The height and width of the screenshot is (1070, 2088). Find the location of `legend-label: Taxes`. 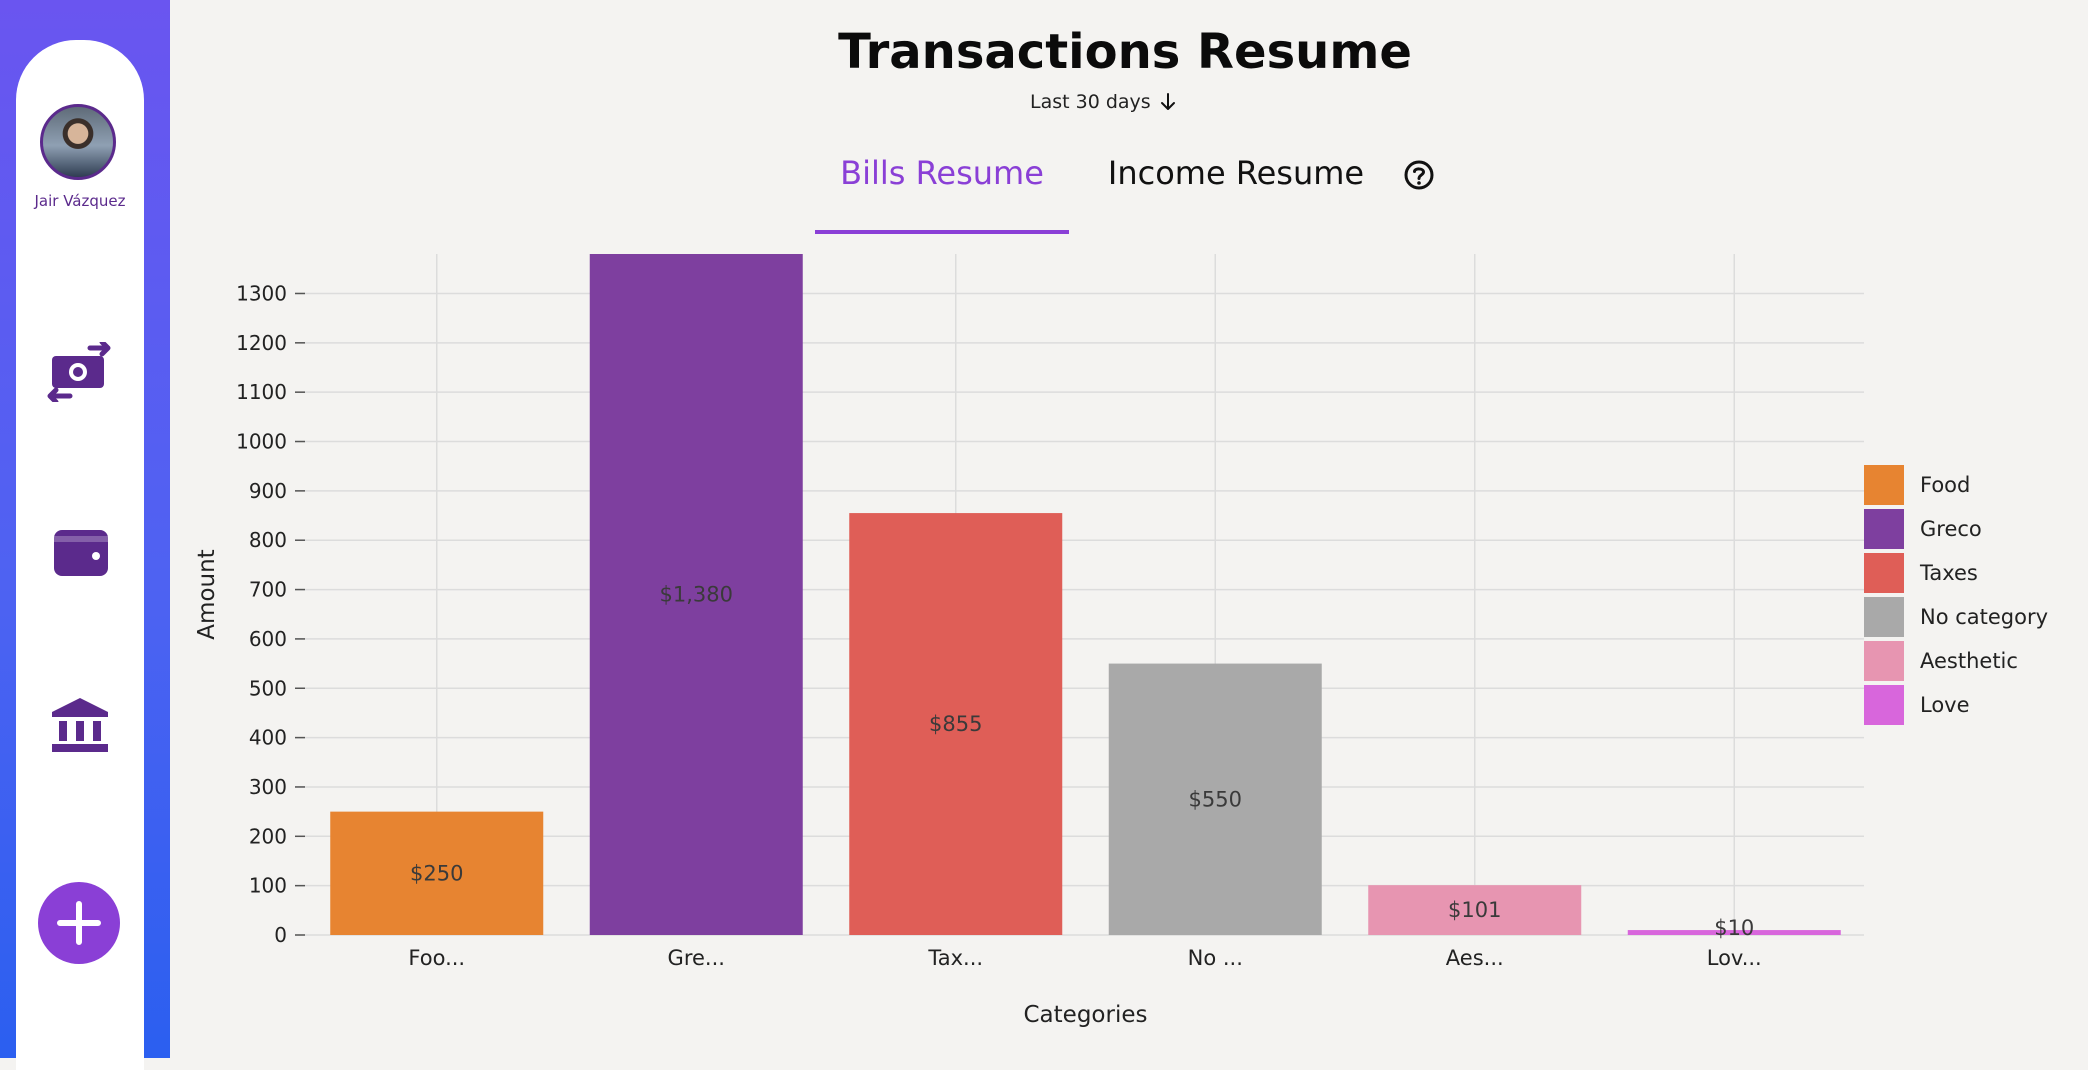

legend-label: Taxes is located at coordinates (1948, 573).